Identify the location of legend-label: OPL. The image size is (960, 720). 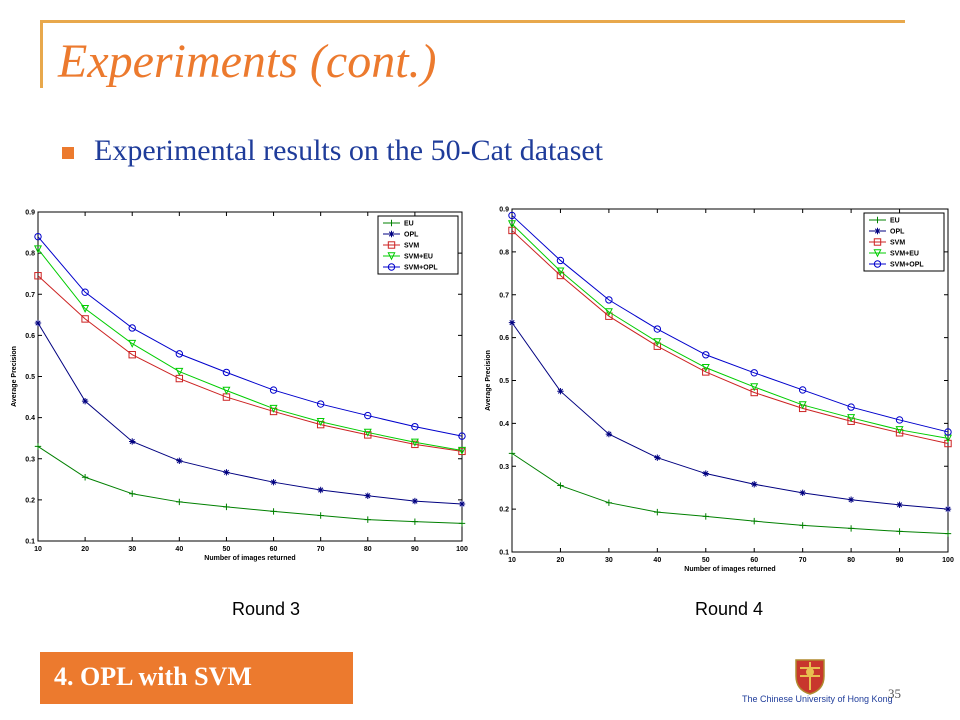
(411, 235).